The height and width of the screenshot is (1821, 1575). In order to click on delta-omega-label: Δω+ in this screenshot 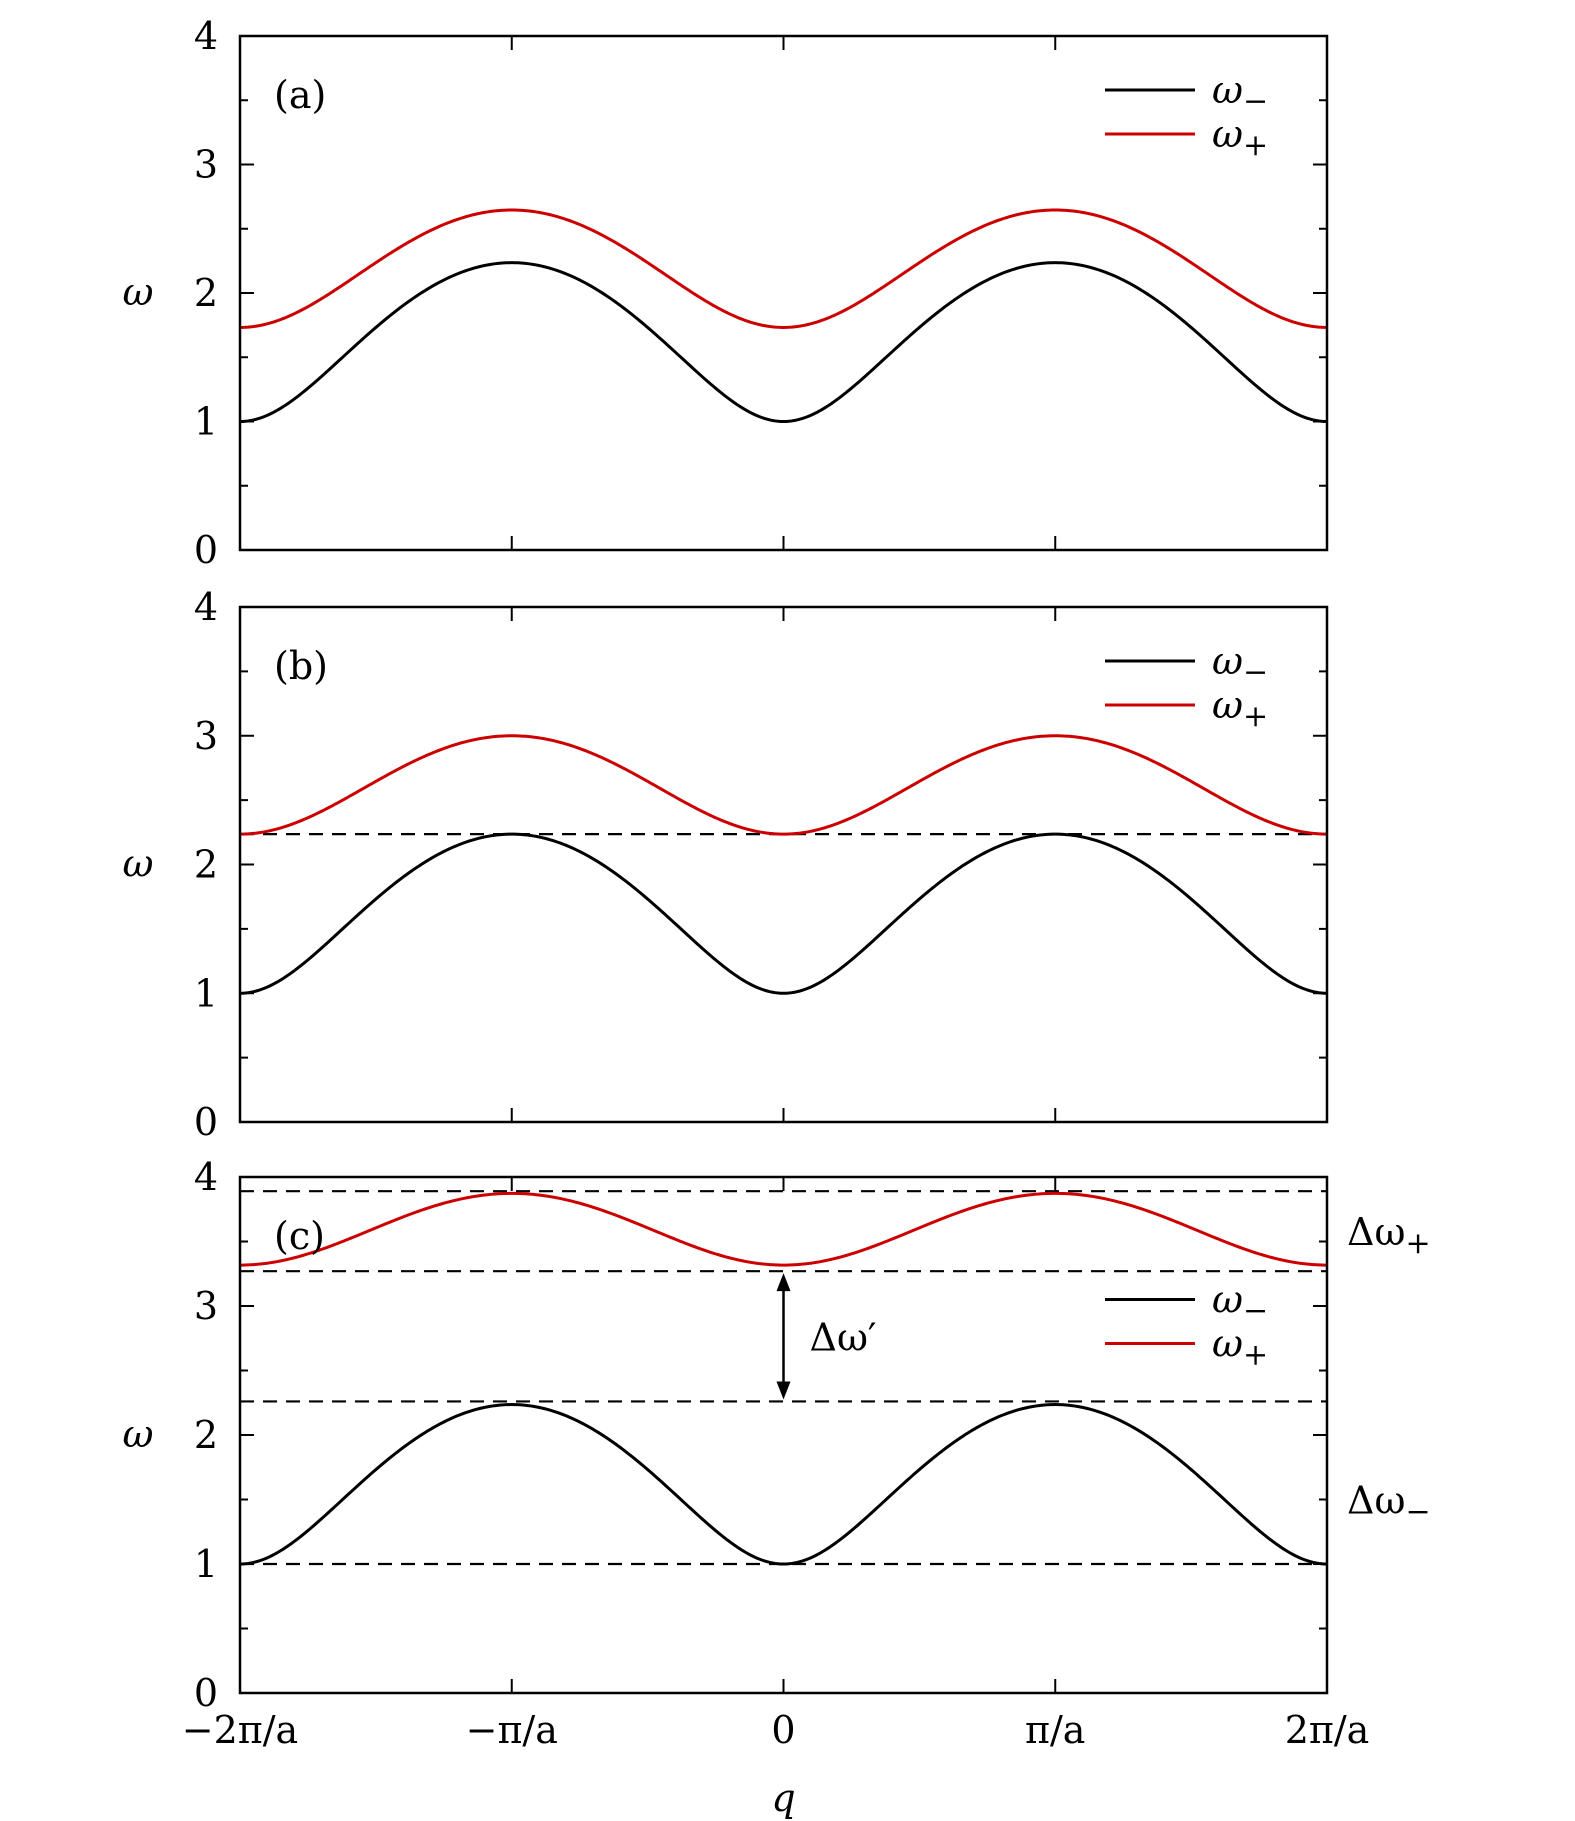, I will do `click(1389, 1235)`.